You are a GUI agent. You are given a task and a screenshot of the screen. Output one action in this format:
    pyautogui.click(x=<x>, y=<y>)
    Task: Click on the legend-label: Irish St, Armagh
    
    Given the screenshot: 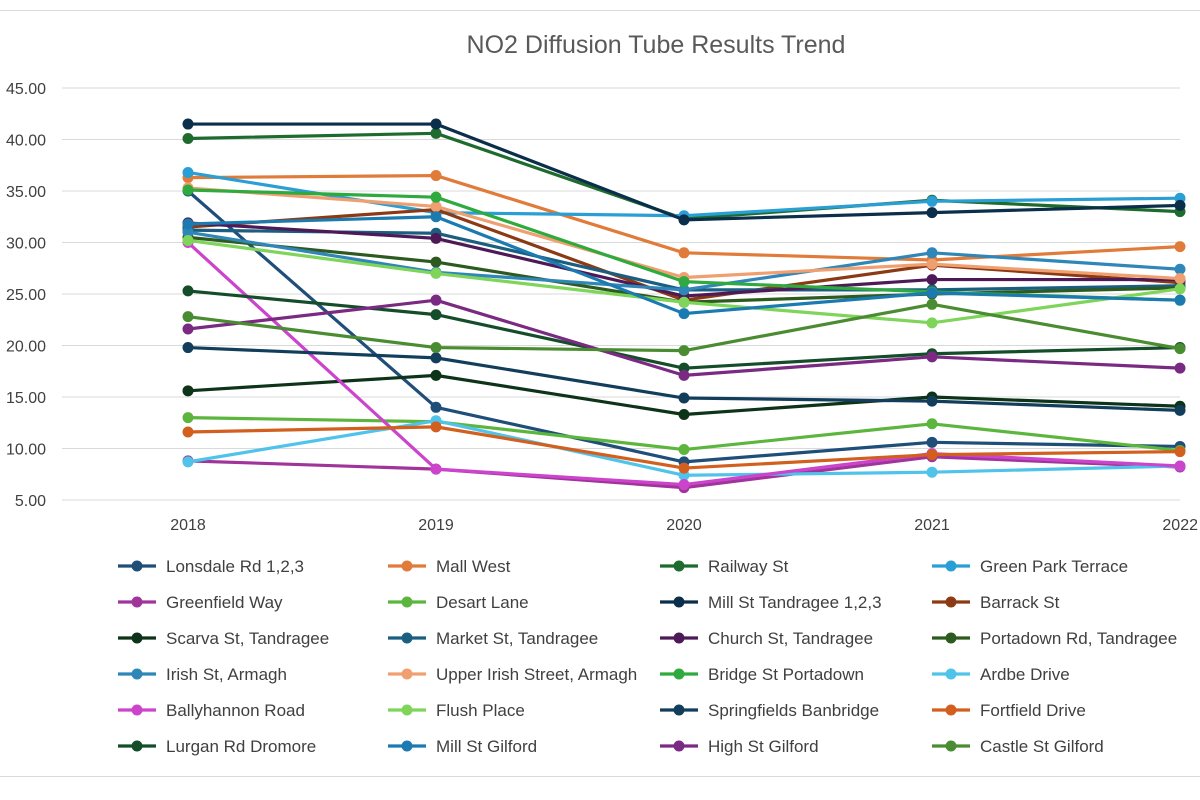 What is the action you would take?
    pyautogui.click(x=226, y=674)
    